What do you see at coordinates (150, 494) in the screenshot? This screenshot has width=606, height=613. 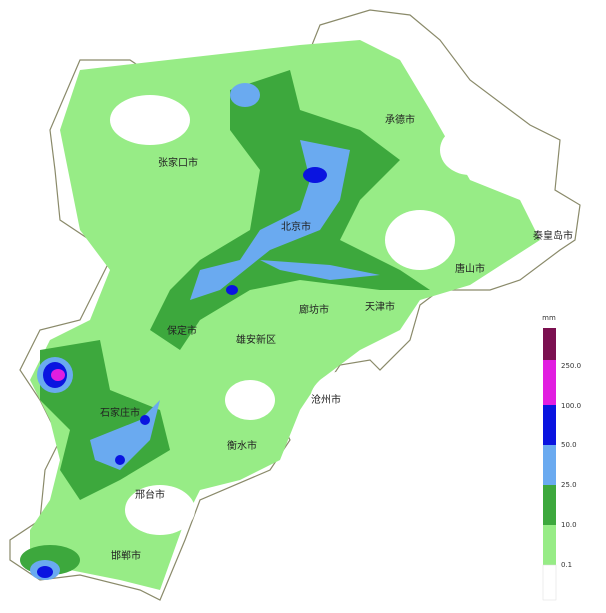 I see `city-label: 邢台市` at bounding box center [150, 494].